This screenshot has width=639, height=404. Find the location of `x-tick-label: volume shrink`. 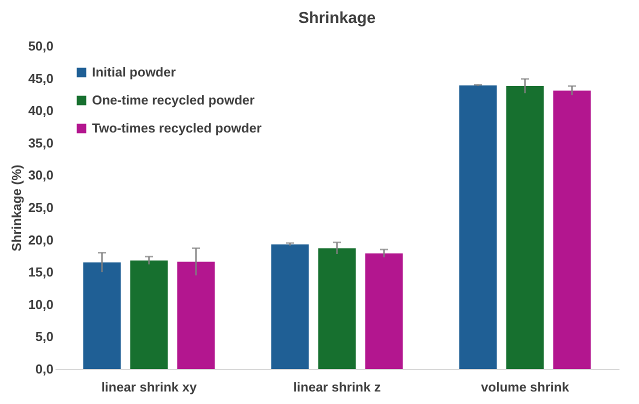

x-tick-label: volume shrink is located at coordinates (525, 387).